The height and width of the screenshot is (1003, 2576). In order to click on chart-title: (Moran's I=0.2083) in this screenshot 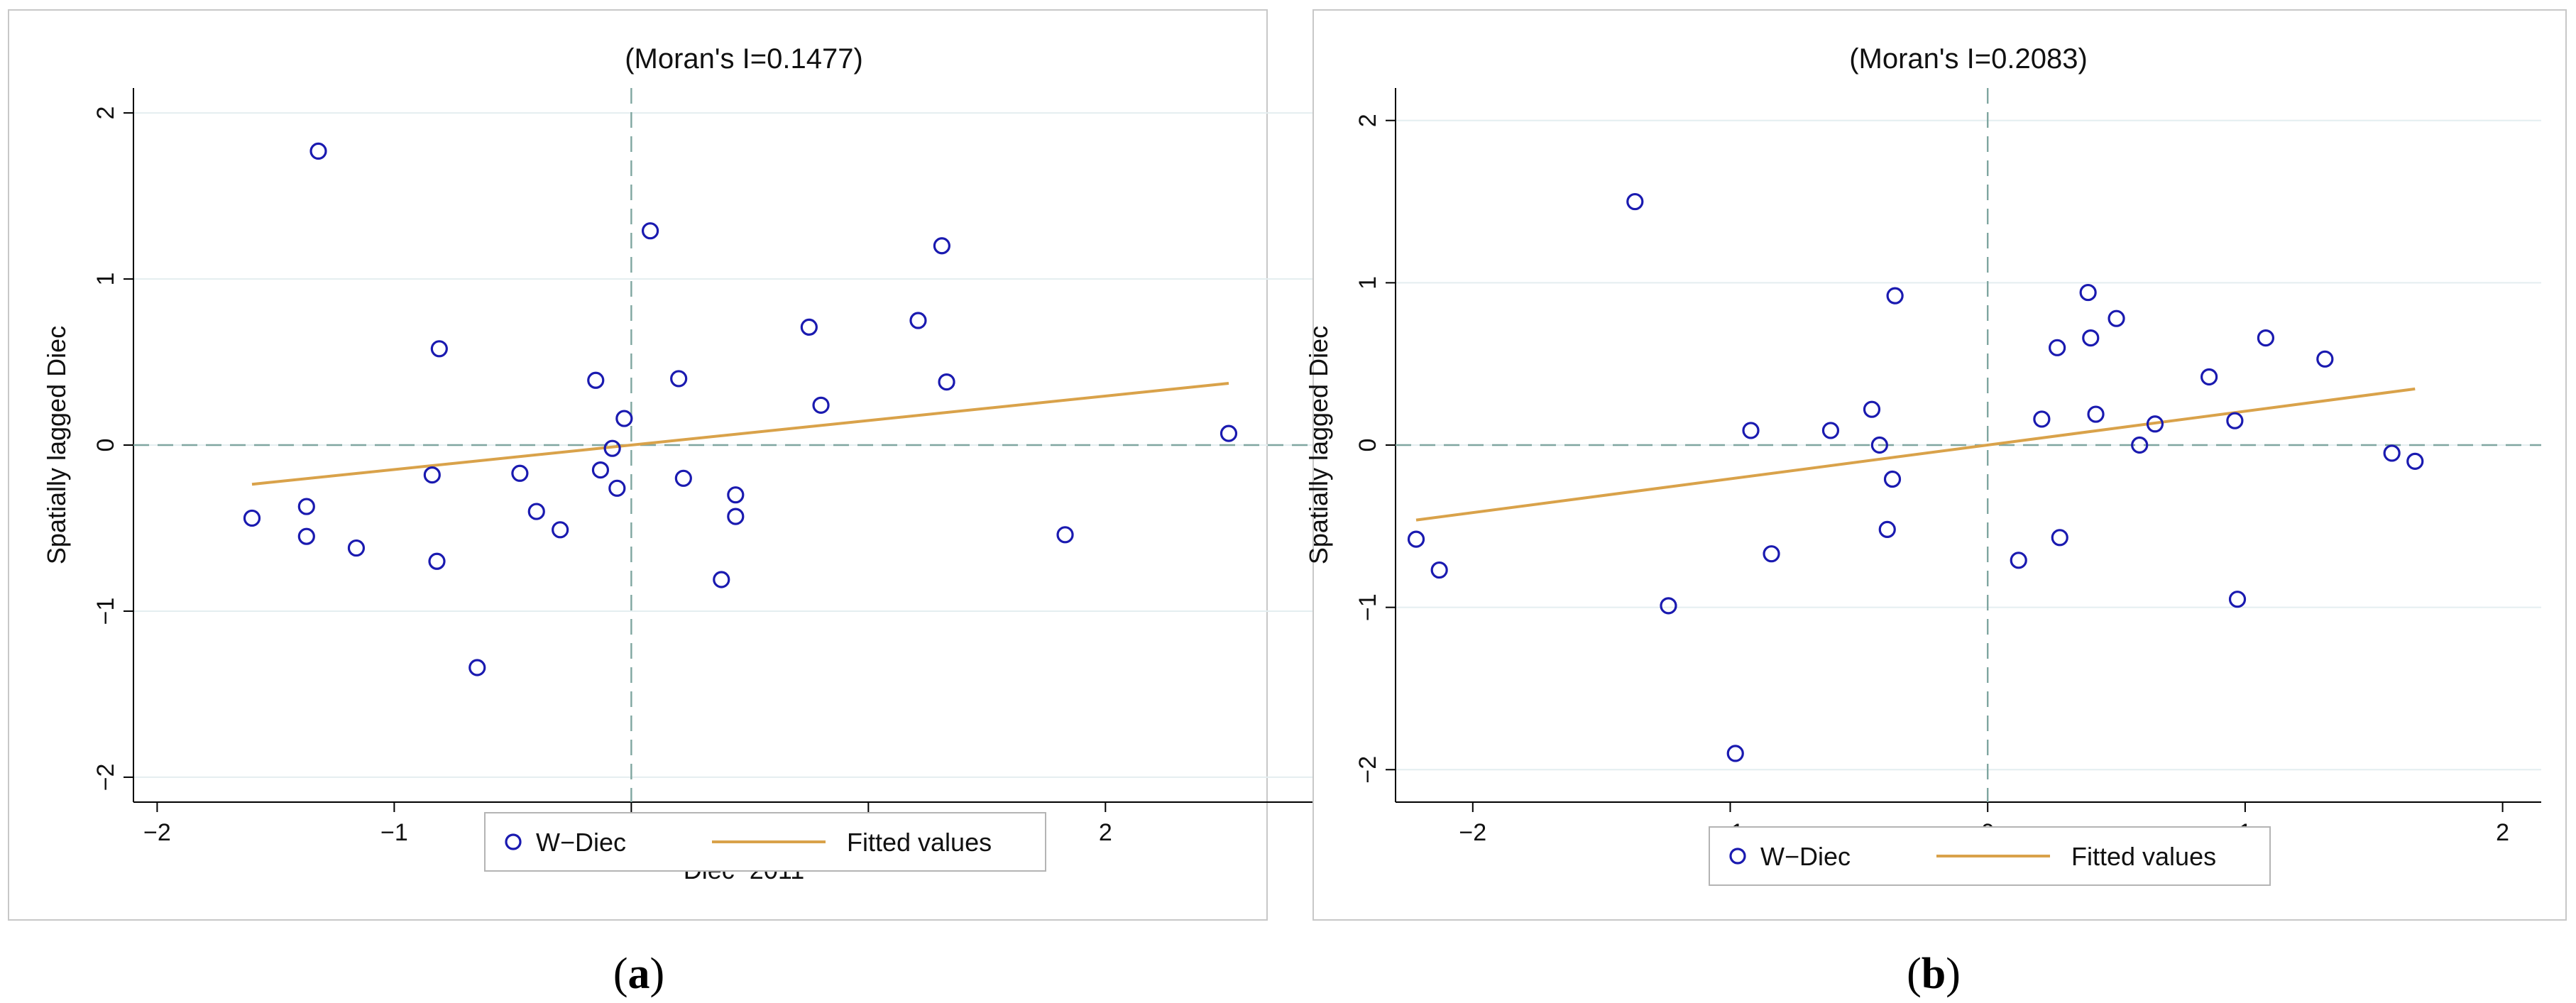, I will do `click(1969, 59)`.